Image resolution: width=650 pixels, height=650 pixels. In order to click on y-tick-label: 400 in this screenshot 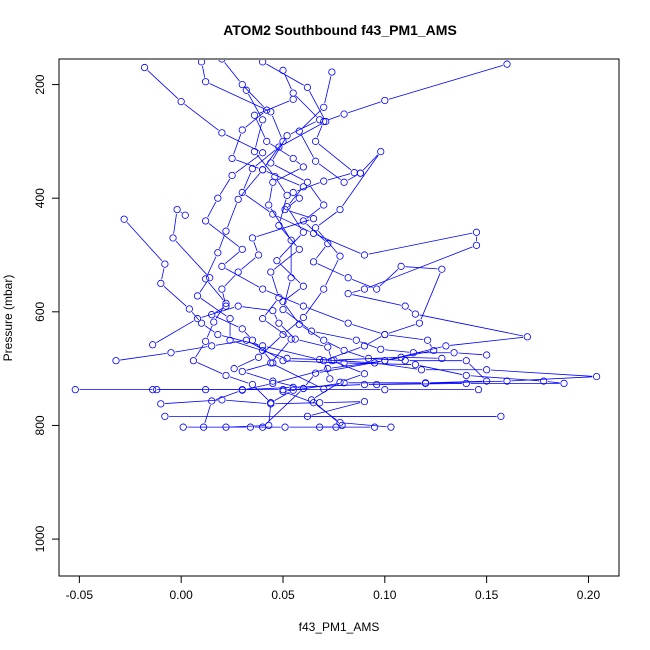, I will do `click(40, 198)`.